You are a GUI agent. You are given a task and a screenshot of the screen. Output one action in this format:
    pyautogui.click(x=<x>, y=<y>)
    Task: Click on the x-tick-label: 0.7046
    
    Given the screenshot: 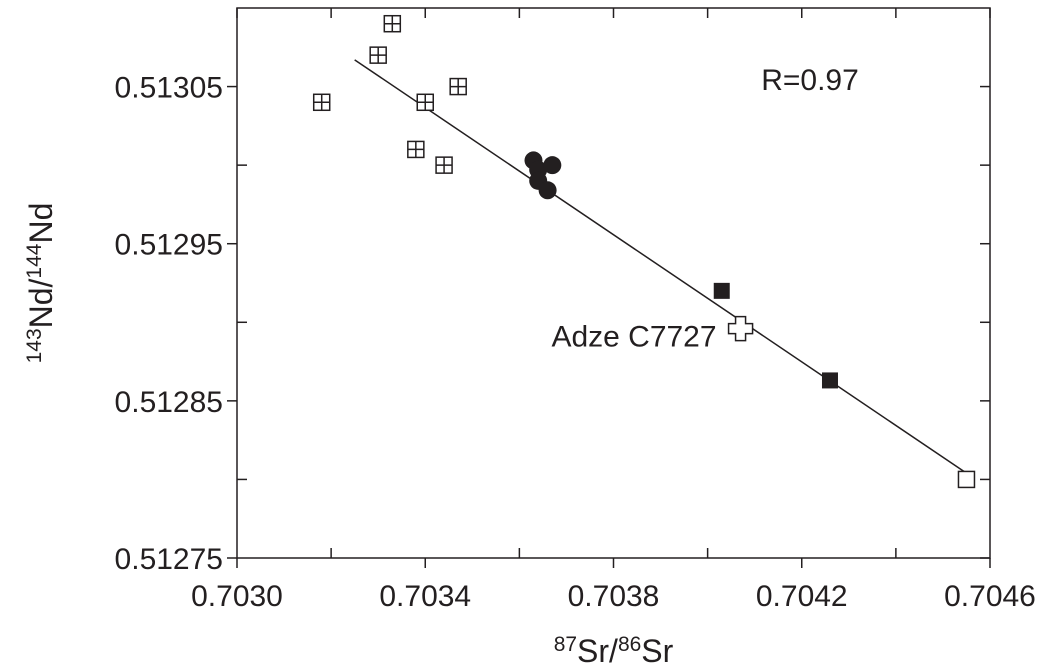 What is the action you would take?
    pyautogui.click(x=990, y=596)
    